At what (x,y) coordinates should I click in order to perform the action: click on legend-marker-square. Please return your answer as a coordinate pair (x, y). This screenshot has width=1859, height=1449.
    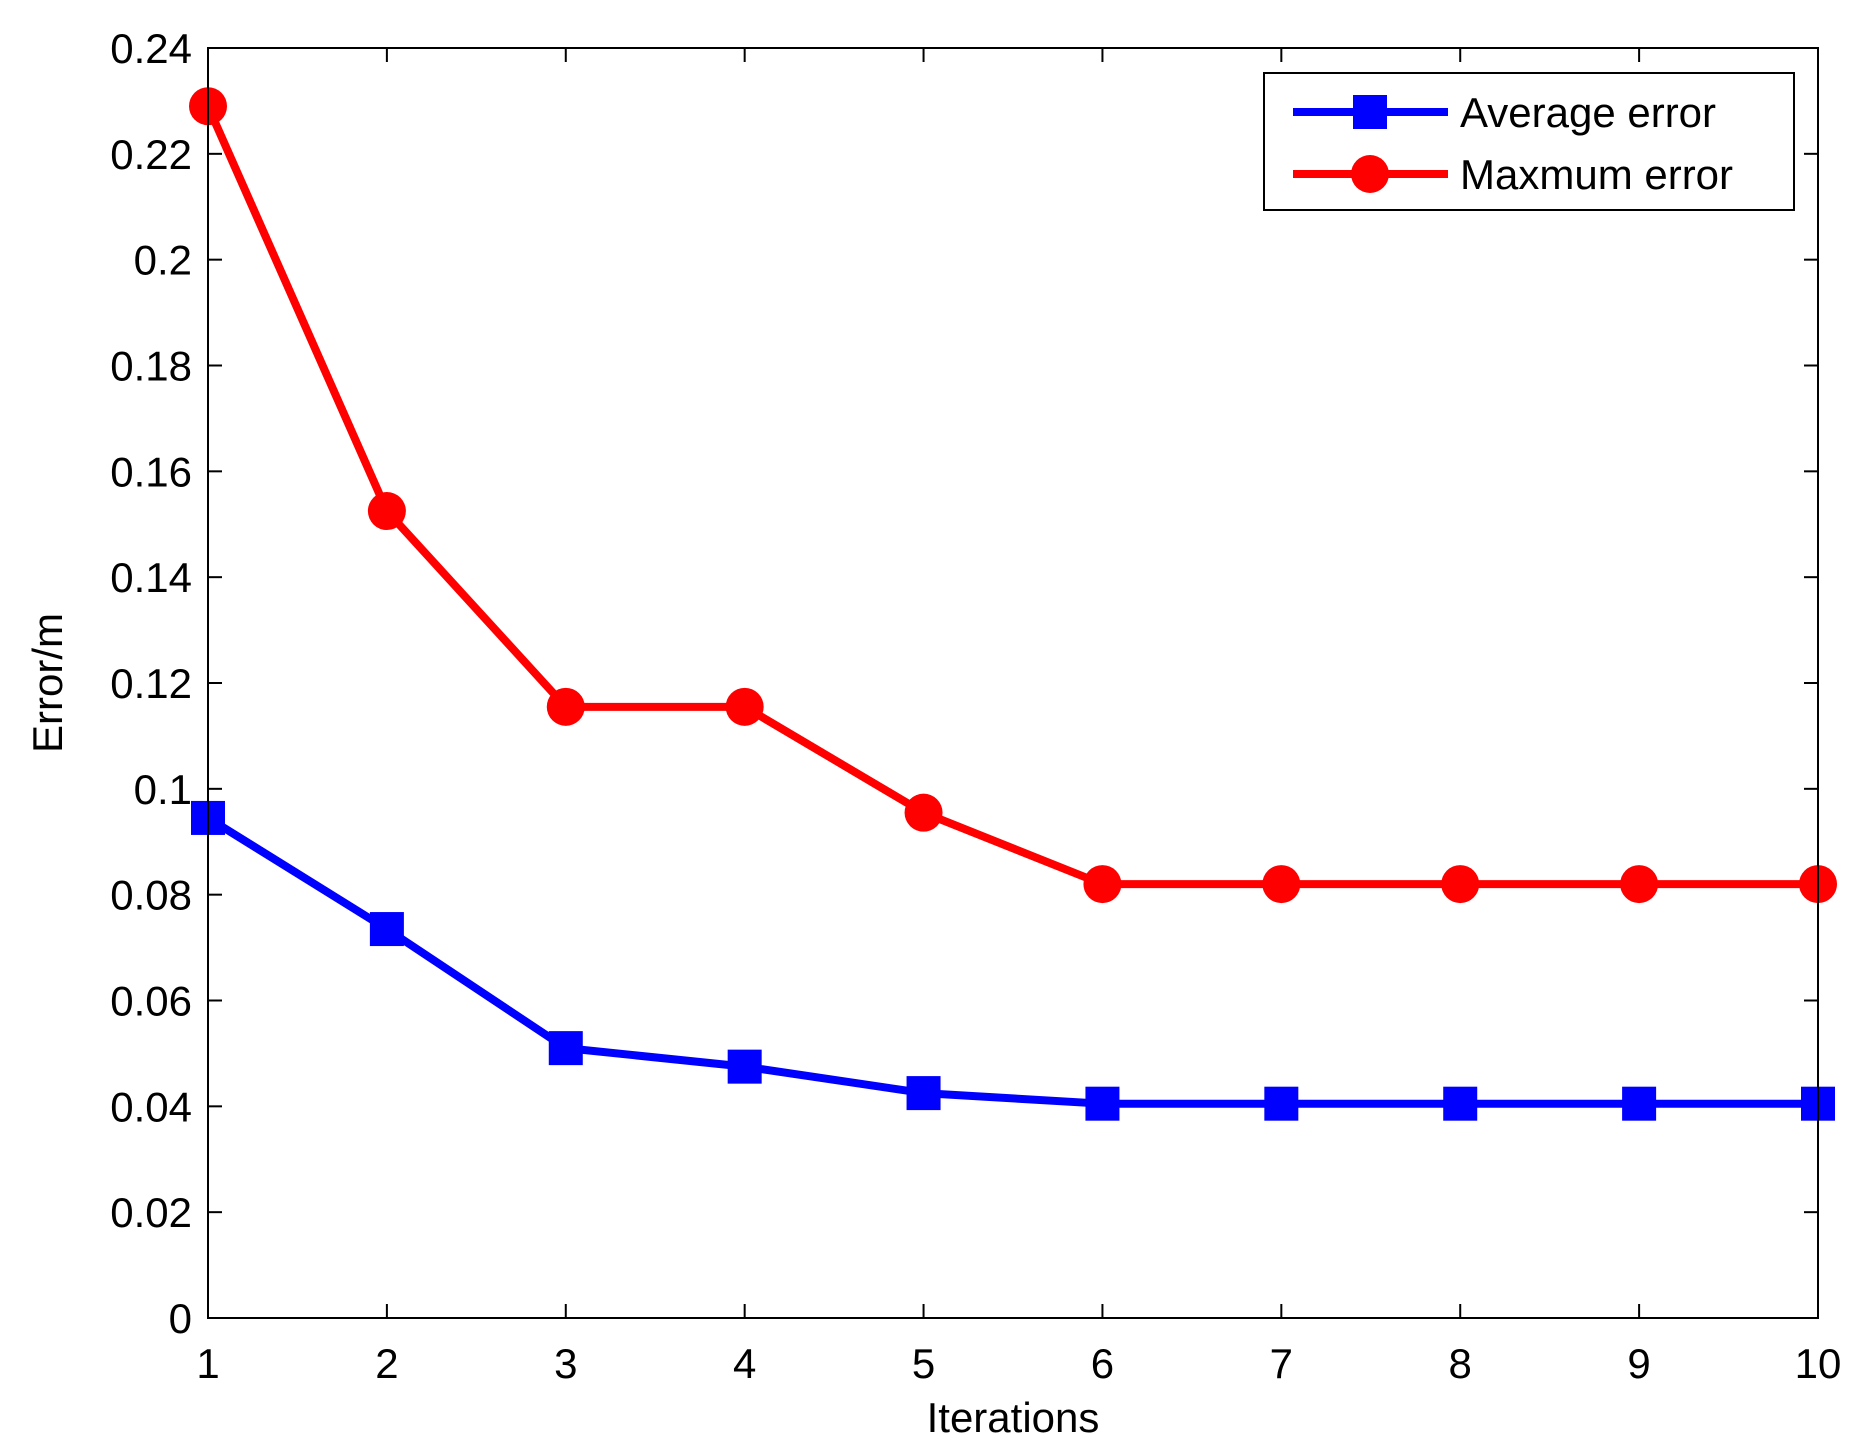
    Looking at the image, I should click on (1370, 112).